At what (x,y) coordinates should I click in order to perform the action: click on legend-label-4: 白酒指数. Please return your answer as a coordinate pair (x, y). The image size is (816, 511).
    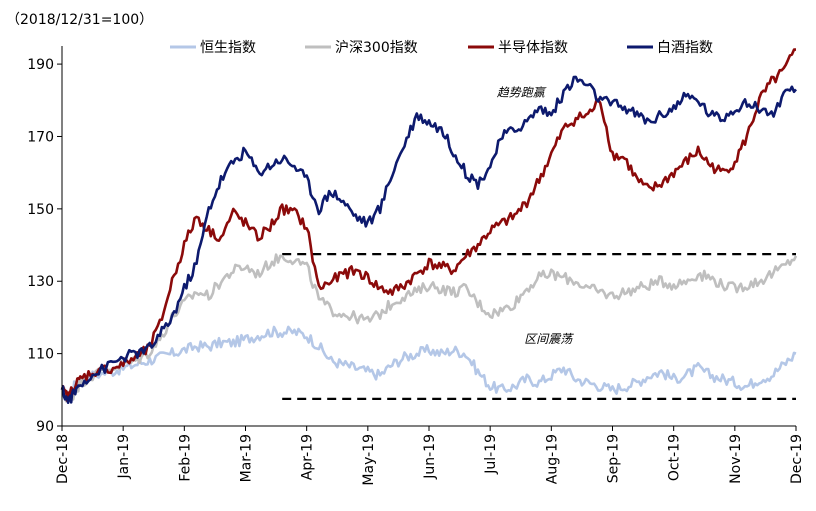
    Looking at the image, I should click on (685, 48).